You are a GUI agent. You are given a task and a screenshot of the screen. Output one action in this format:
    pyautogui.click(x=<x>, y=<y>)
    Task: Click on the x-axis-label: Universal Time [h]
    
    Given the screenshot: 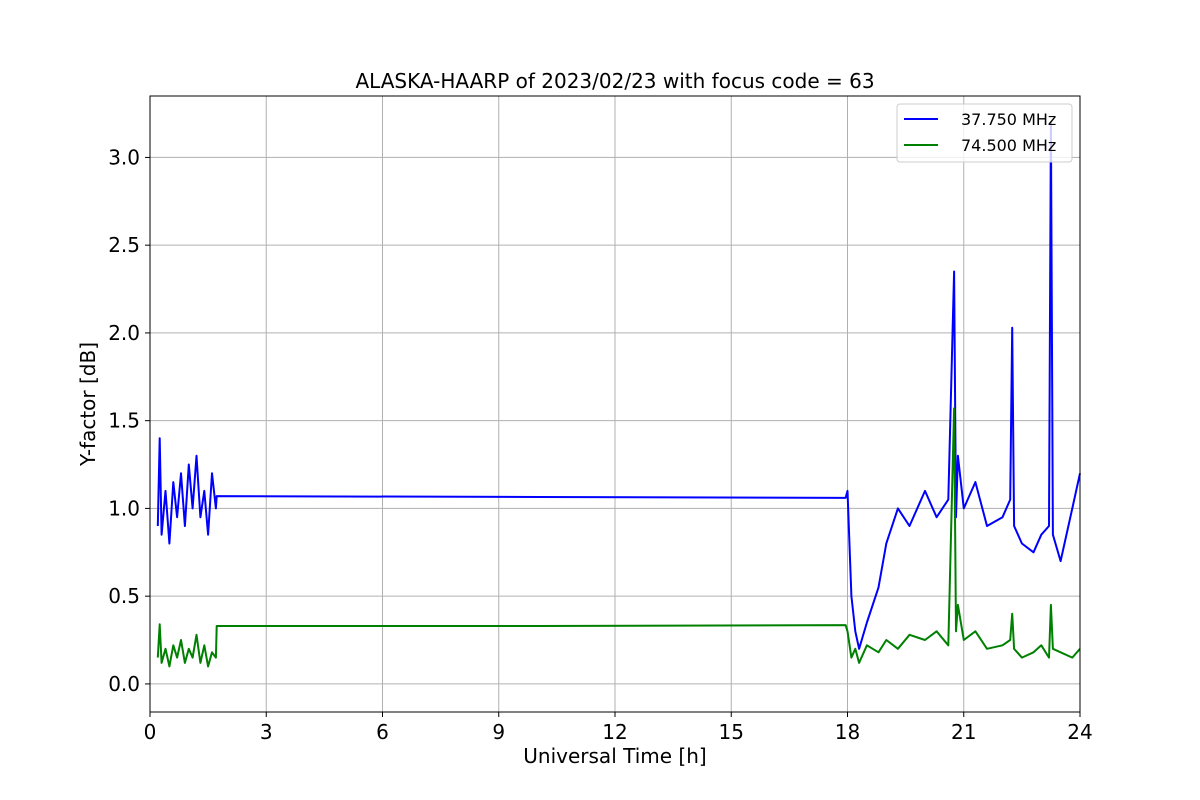 What is the action you would take?
    pyautogui.click(x=614, y=756)
    